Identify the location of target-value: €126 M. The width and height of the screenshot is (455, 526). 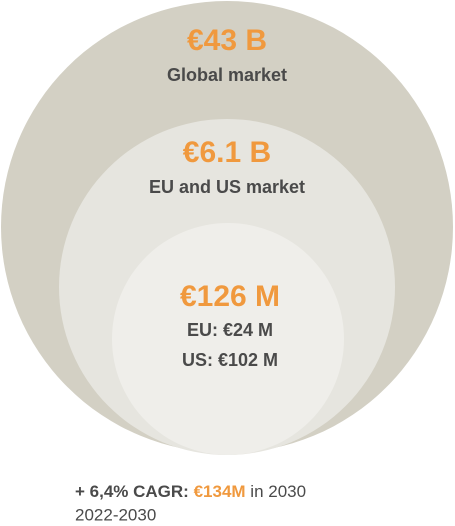
(230, 296).